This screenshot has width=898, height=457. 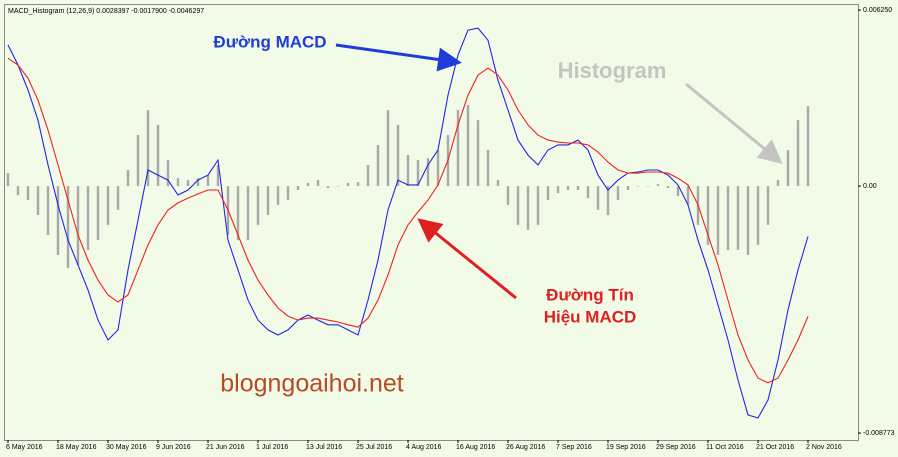 I want to click on annotation: Đường Tín, so click(x=590, y=294).